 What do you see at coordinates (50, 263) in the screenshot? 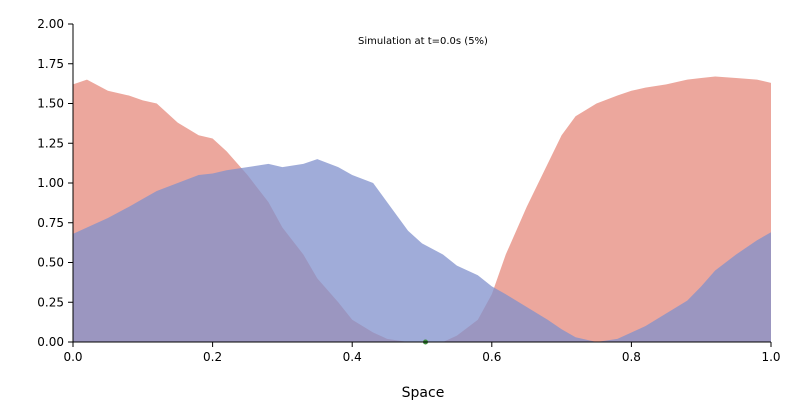
I see `y-tick-label-2: 0.50` at bounding box center [50, 263].